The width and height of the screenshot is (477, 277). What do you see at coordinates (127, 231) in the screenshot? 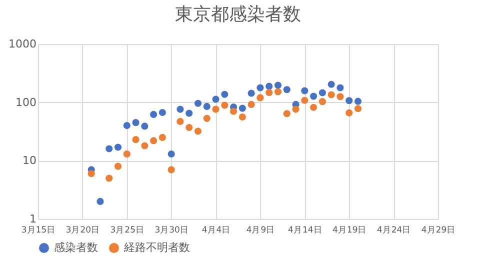
I see `x-tick-label: 3月25日` at bounding box center [127, 231].